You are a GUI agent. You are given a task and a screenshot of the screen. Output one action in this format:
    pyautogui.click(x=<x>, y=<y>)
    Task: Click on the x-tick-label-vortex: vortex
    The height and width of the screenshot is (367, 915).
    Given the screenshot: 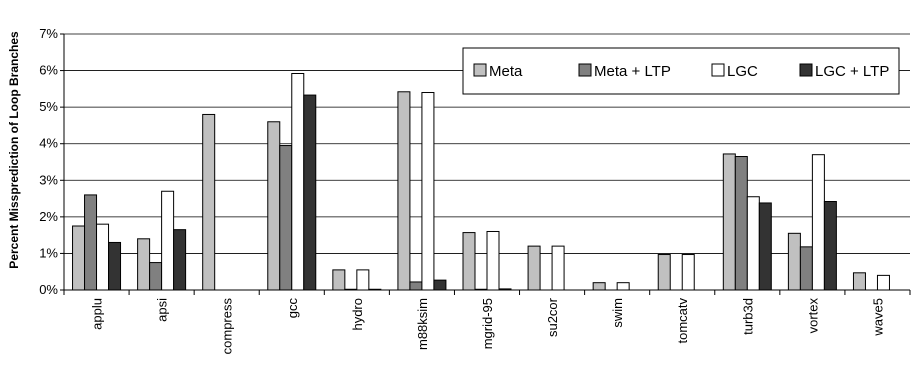 What is the action you would take?
    pyautogui.click(x=812, y=316)
    